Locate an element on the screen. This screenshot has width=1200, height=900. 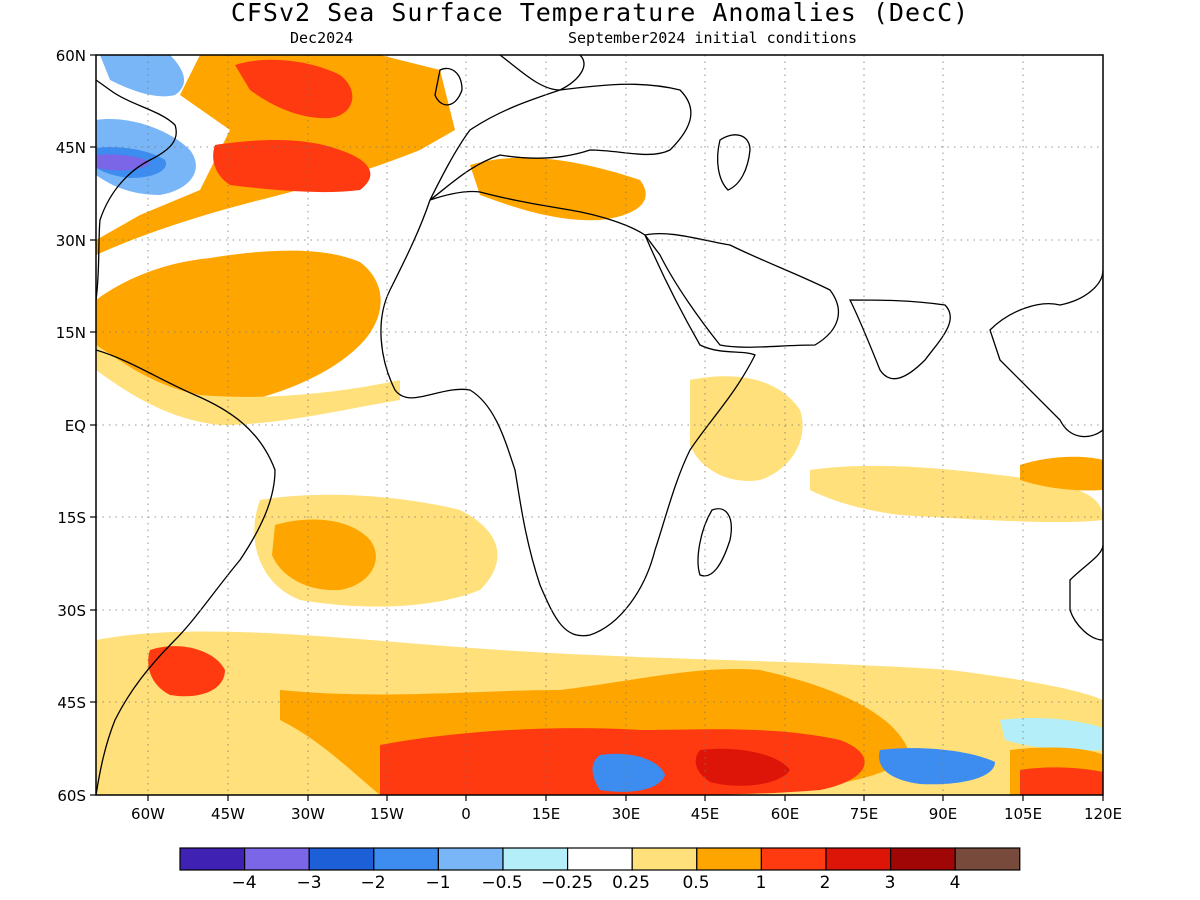
lat-label: 30S is located at coordinates (71, 611).